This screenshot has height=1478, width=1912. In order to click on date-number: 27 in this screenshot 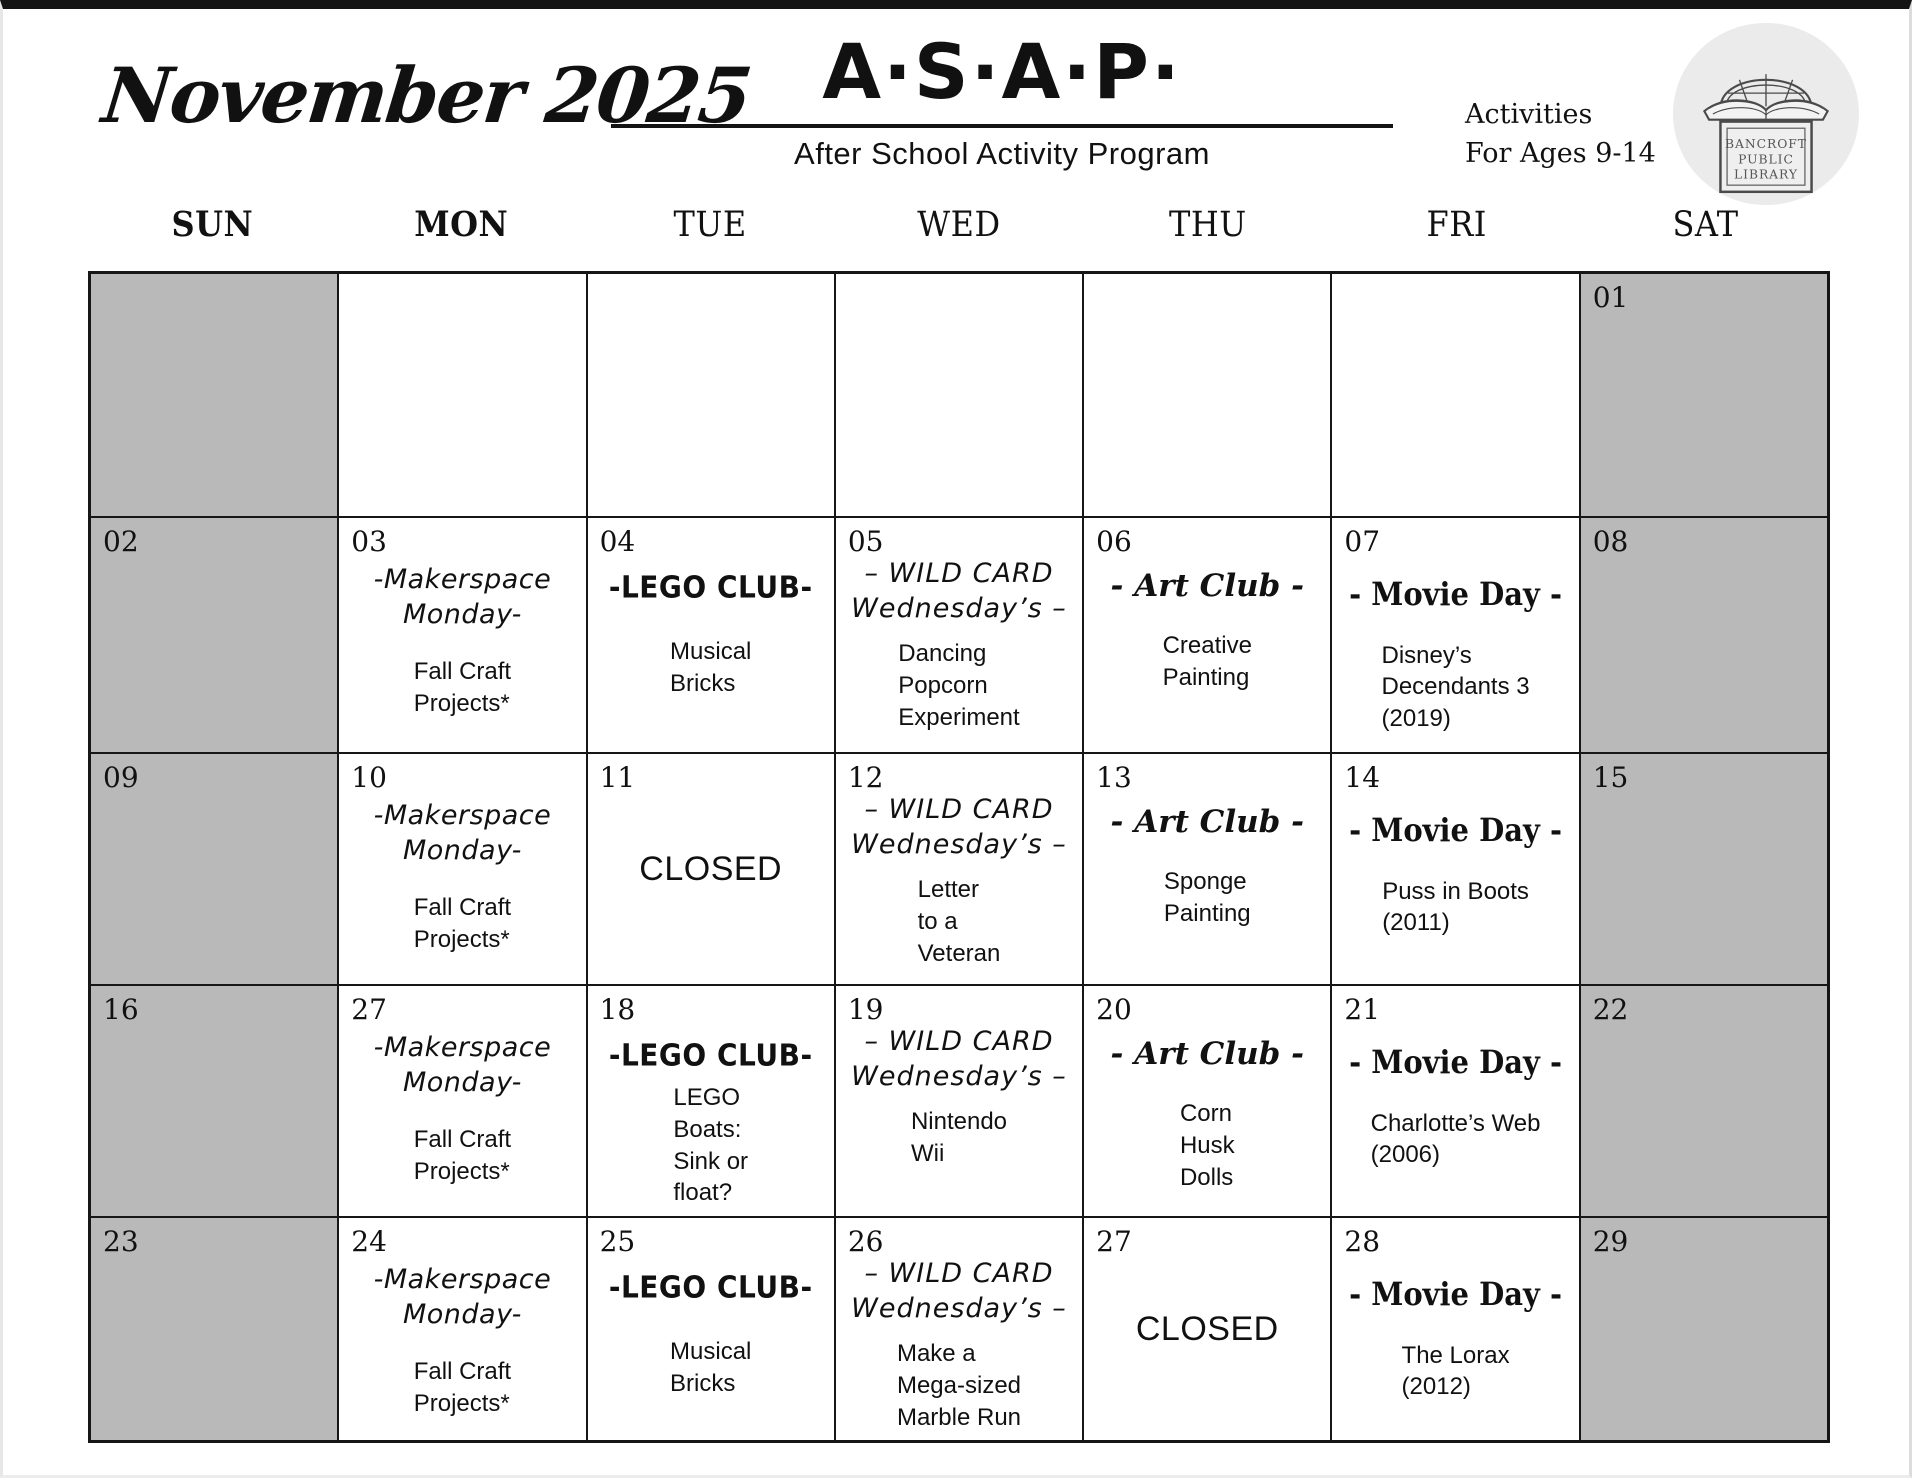, I will do `click(1114, 1241)`.